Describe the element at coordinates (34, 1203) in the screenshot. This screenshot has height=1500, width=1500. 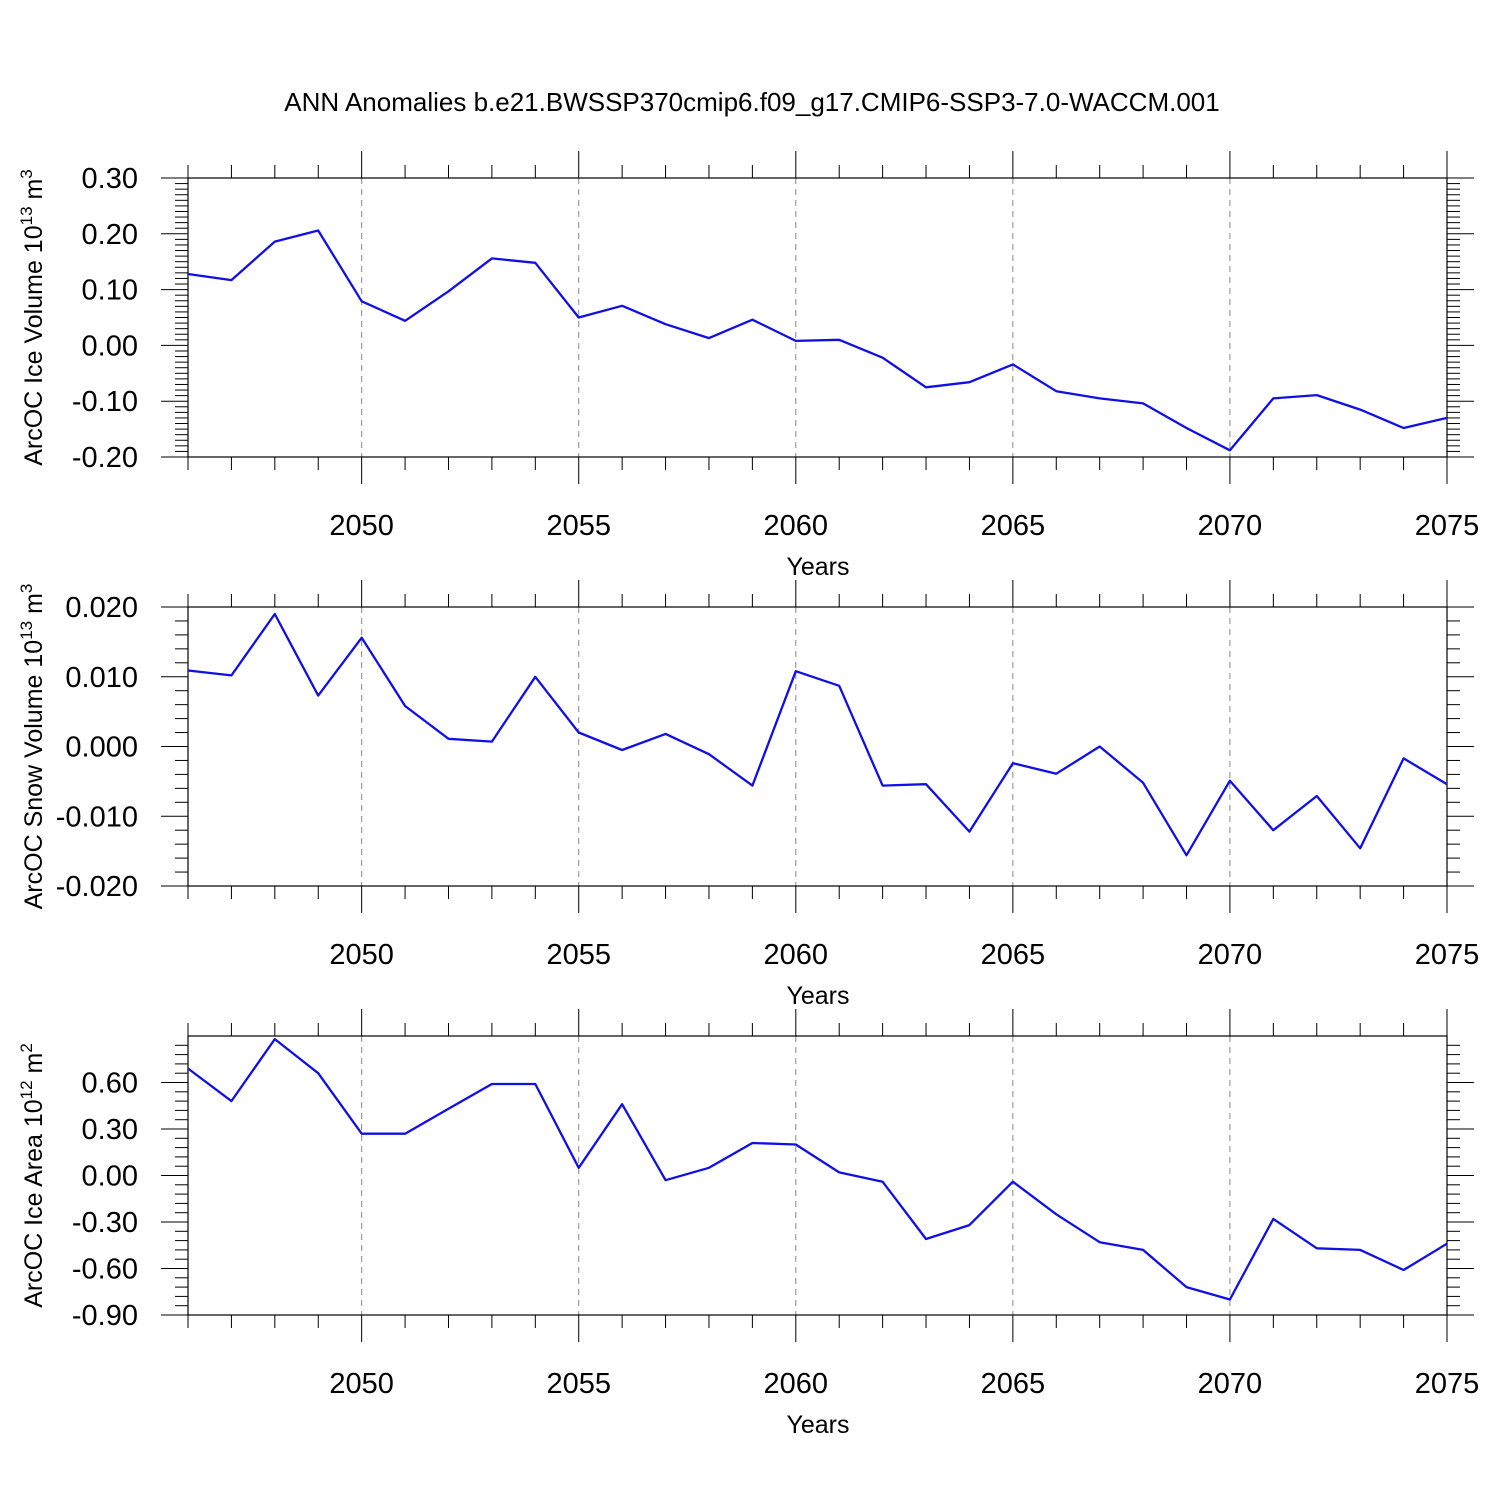
I see `y-axis-label-main: ArcOC Ice Area 10` at that location.